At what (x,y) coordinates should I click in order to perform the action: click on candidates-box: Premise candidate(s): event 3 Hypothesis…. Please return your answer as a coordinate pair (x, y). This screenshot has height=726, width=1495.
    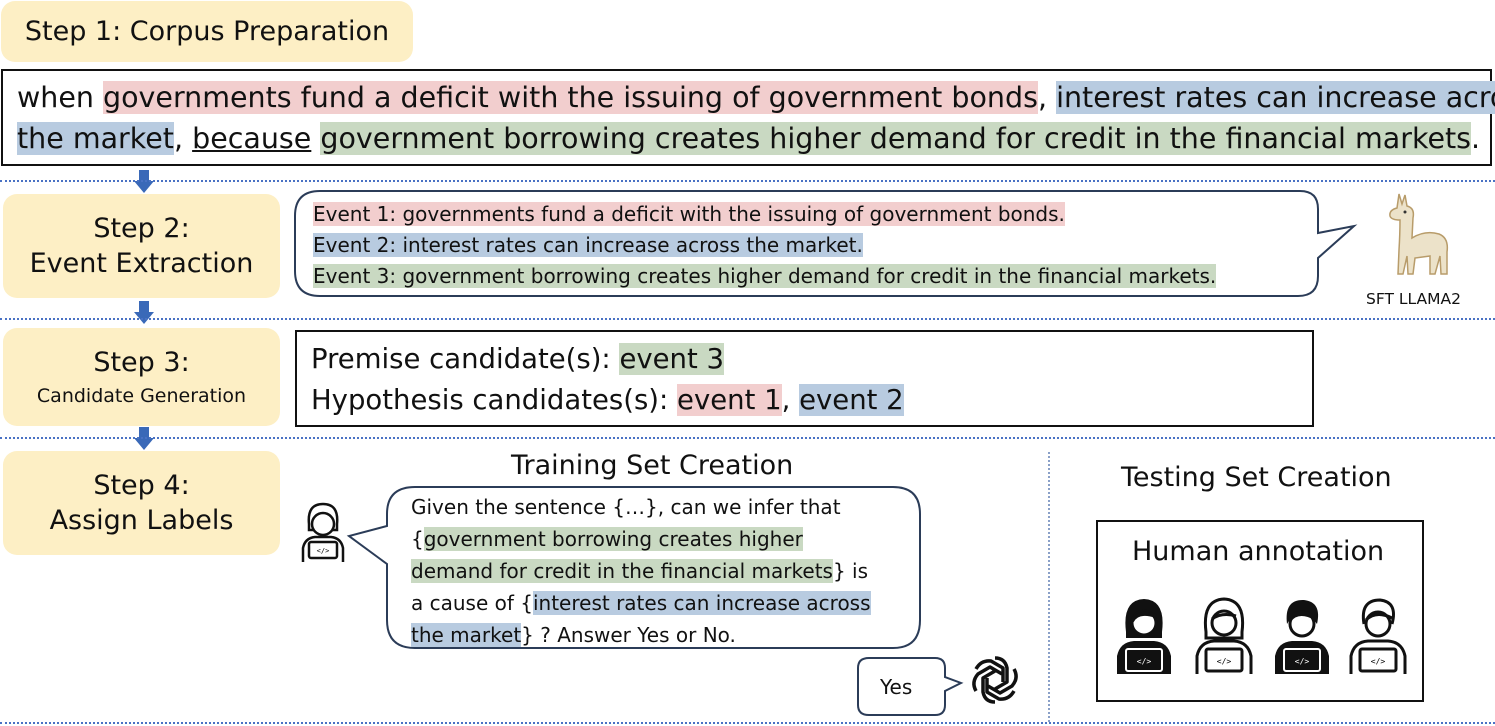
    Looking at the image, I should click on (804, 378).